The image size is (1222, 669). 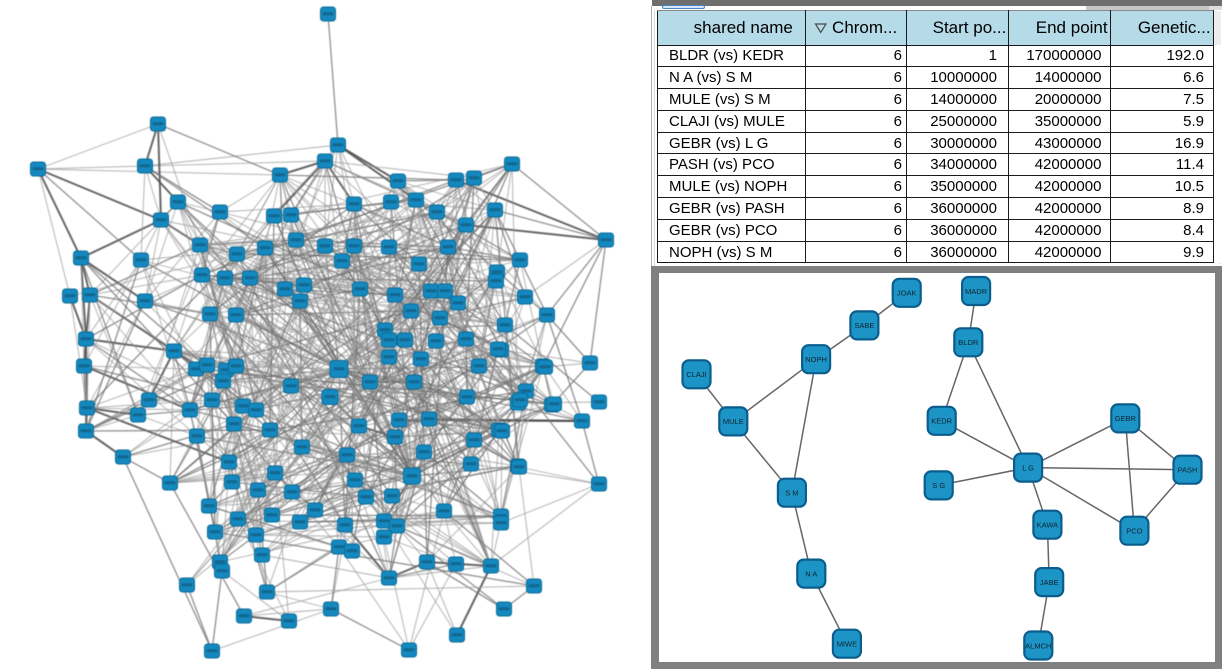 What do you see at coordinates (968, 342) in the screenshot?
I see `svg-text: BLDR` at bounding box center [968, 342].